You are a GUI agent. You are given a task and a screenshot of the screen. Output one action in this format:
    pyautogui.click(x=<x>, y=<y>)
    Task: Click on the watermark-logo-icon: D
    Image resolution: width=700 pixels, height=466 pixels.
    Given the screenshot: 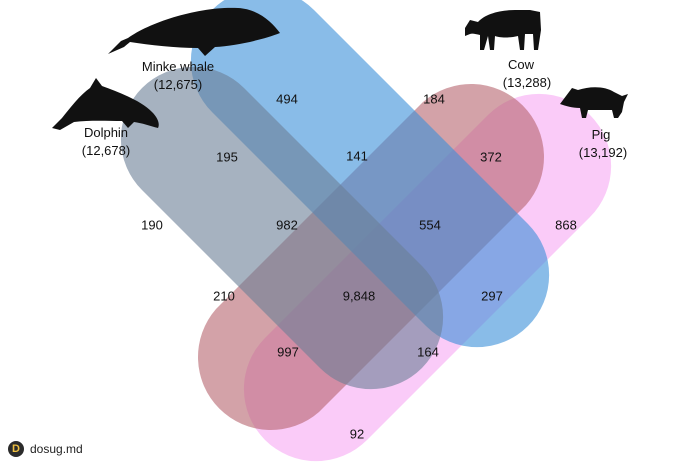 What is the action you would take?
    pyautogui.click(x=16, y=449)
    